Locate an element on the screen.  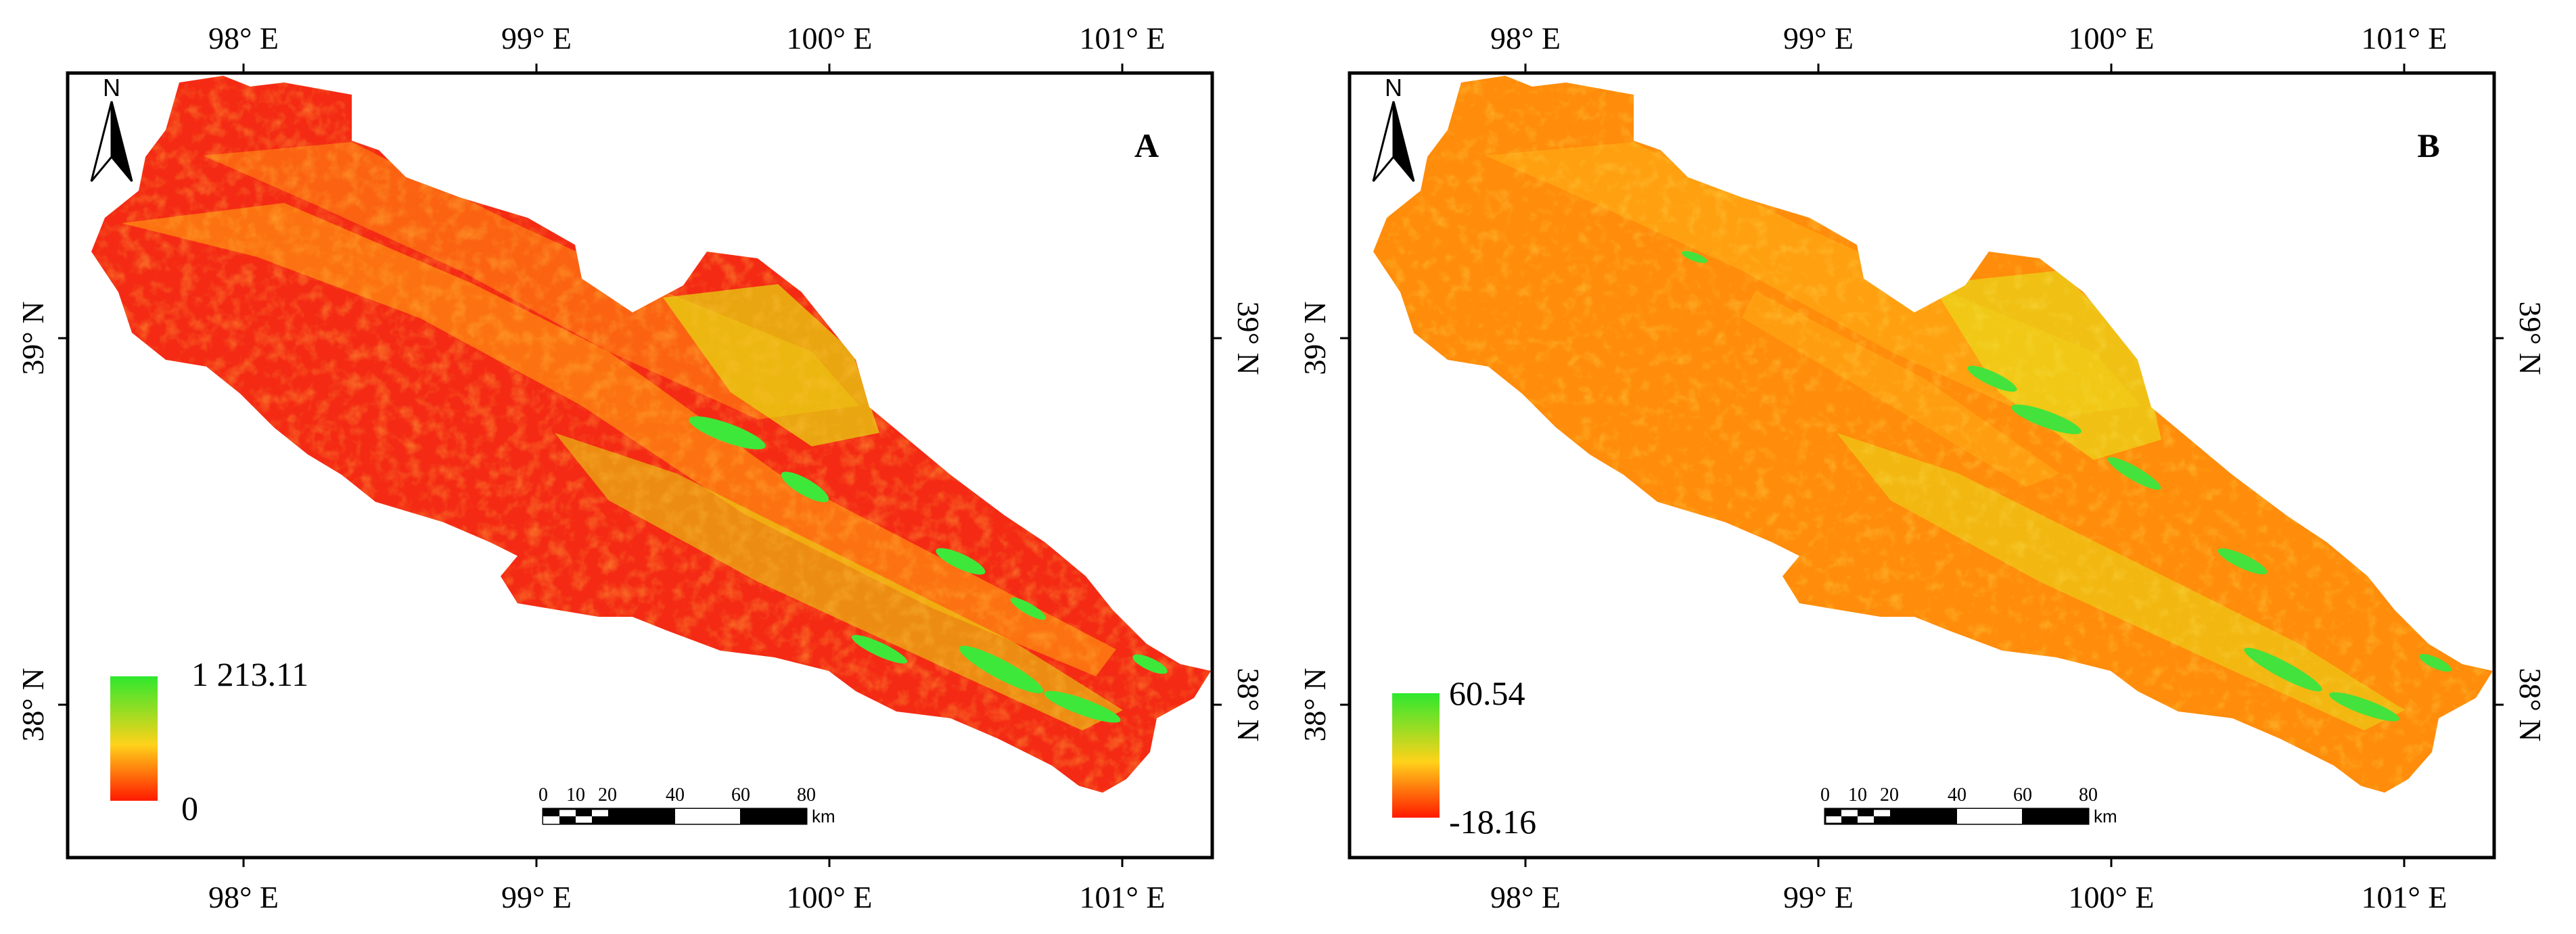
legend-min-label: 0 is located at coordinates (189, 808).